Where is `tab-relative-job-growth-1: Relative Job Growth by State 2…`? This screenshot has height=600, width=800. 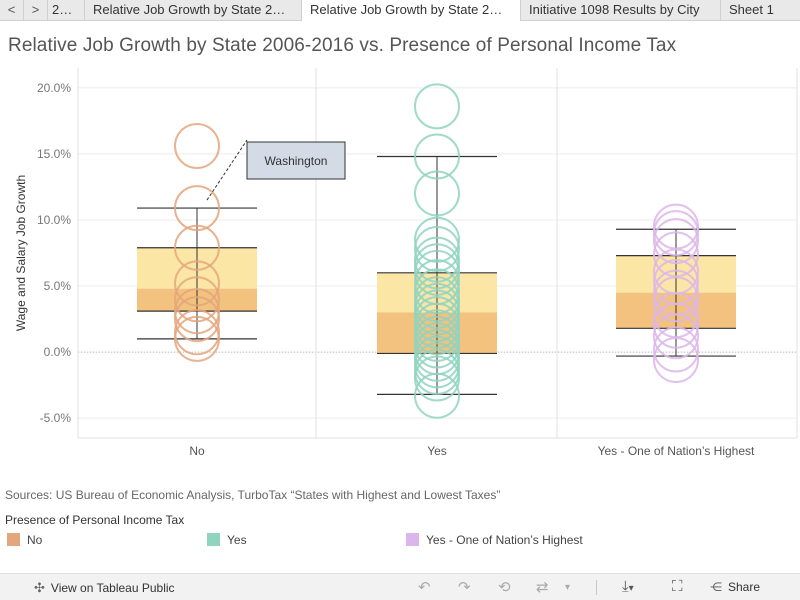 tab-relative-job-growth-1: Relative Job Growth by State 2… is located at coordinates (193, 10).